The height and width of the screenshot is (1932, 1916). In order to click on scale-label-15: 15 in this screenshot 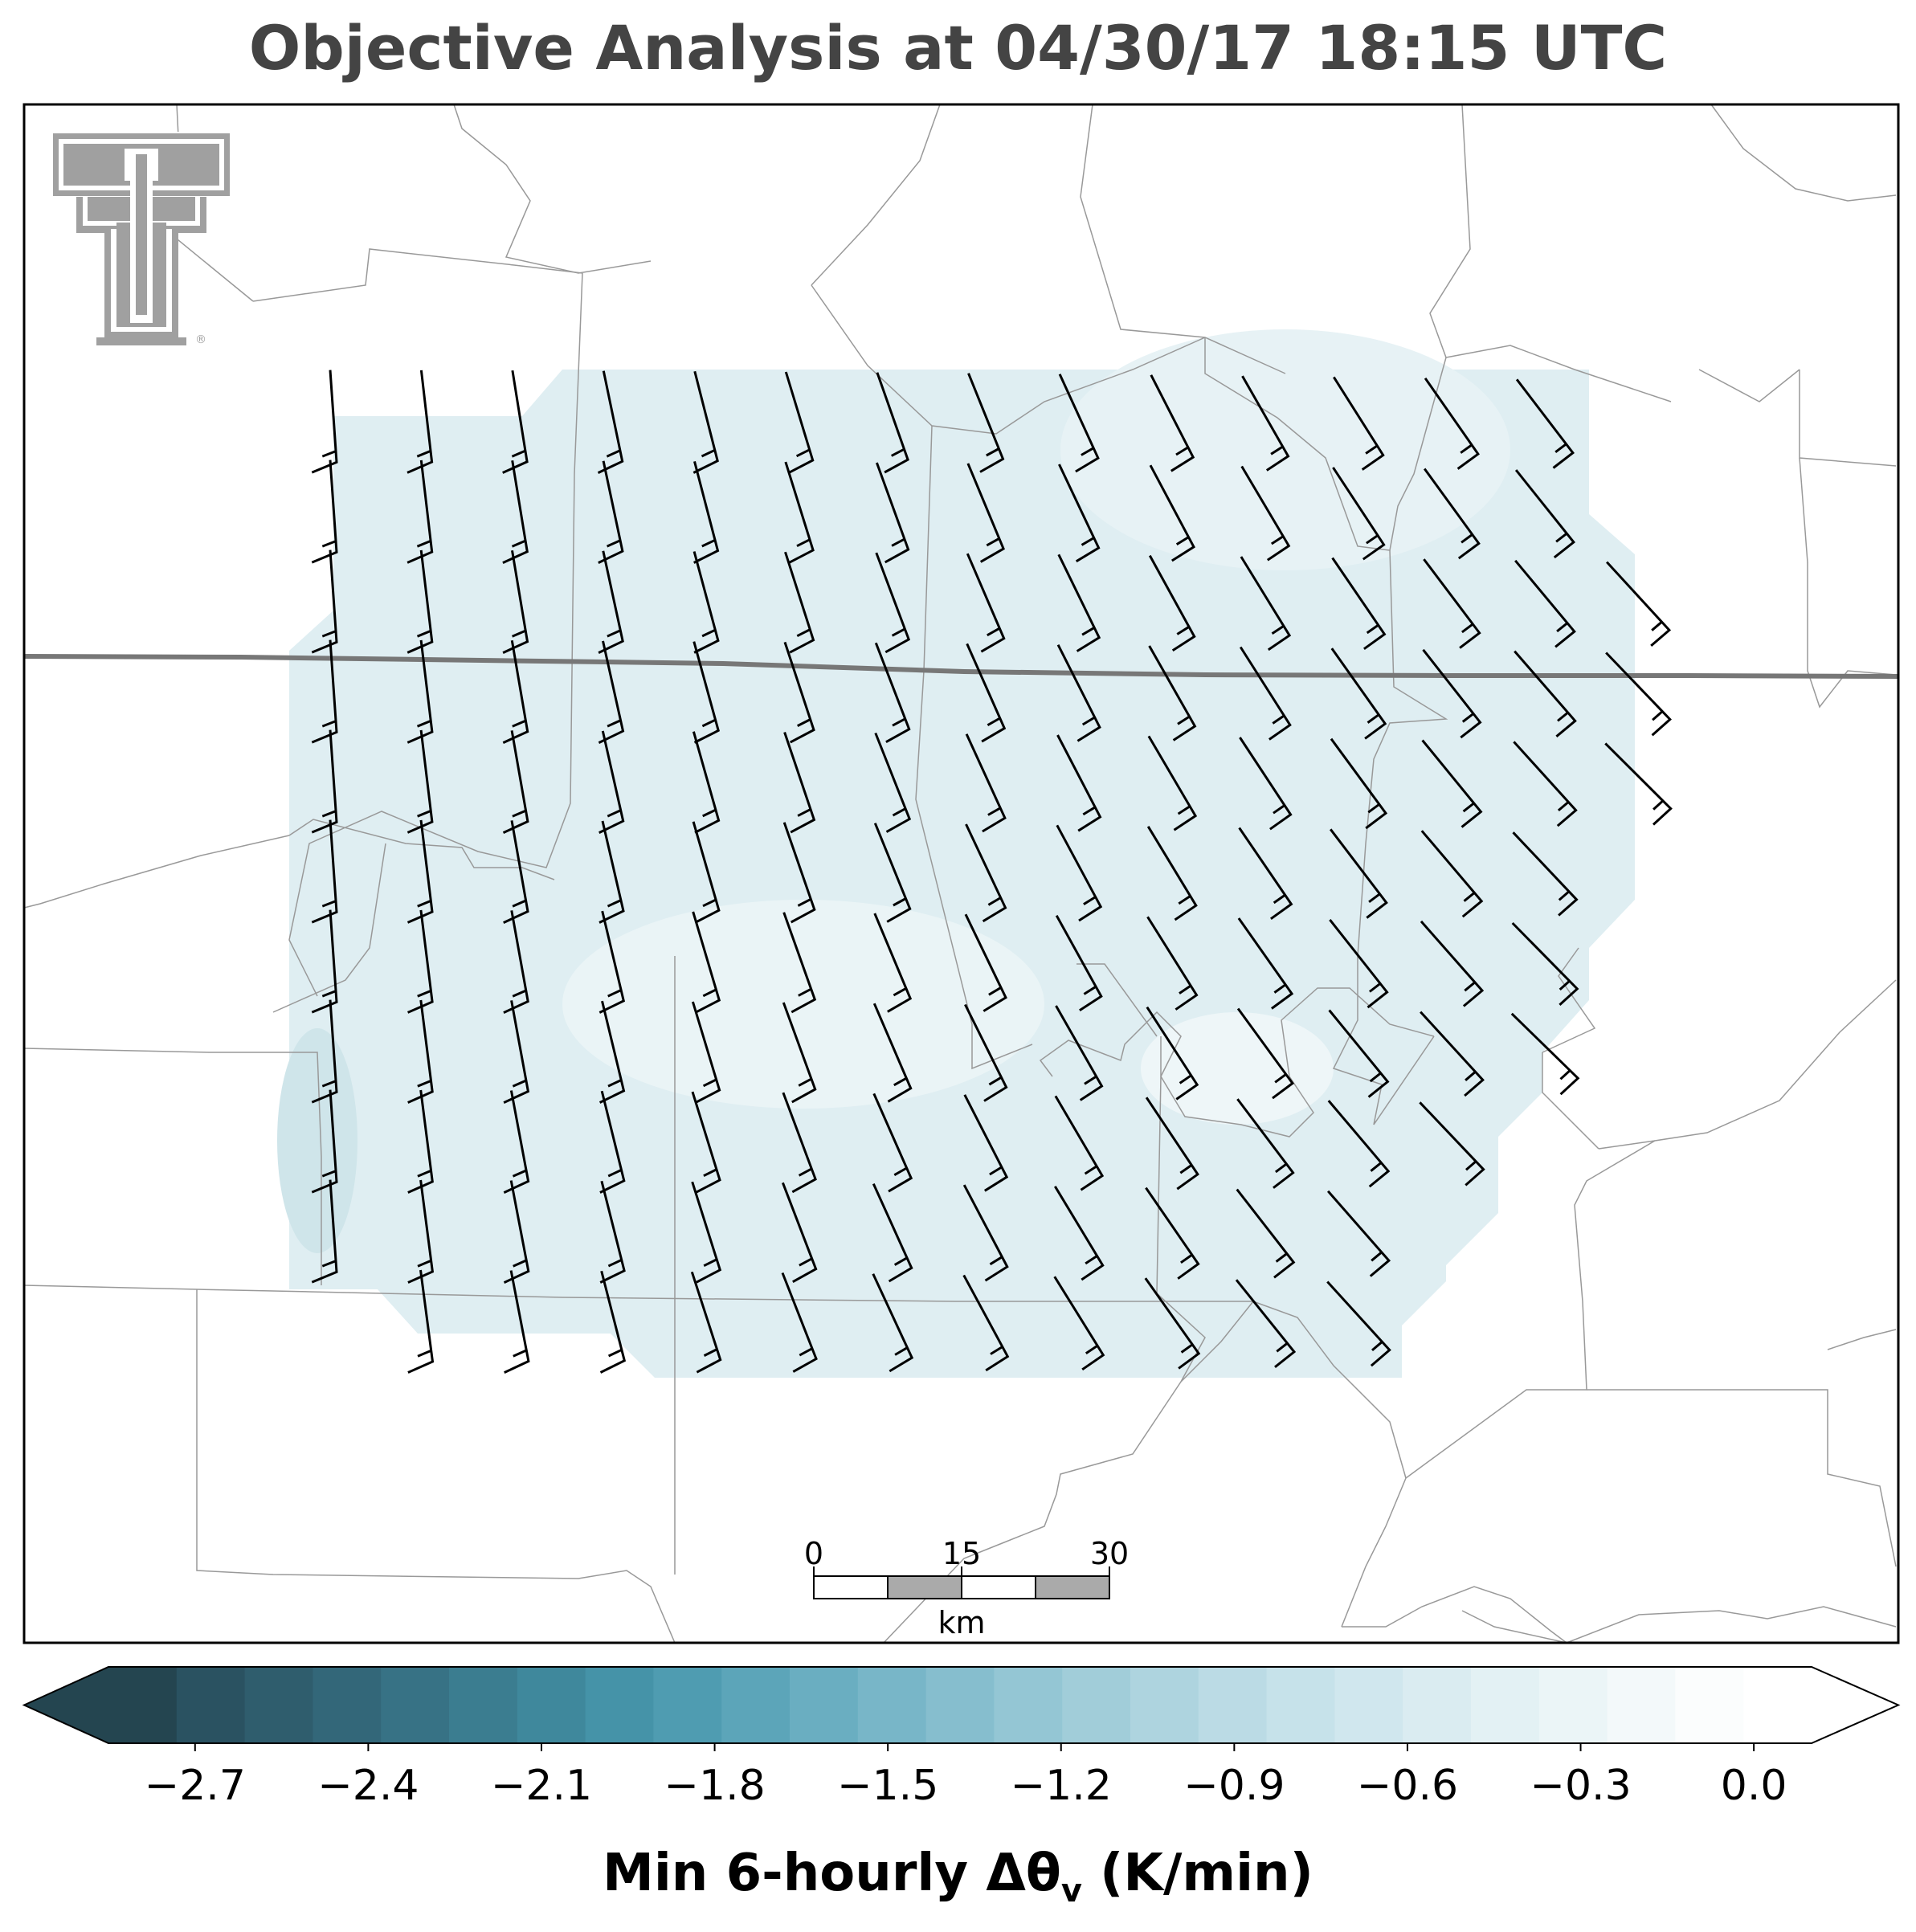, I will do `click(961, 1554)`.